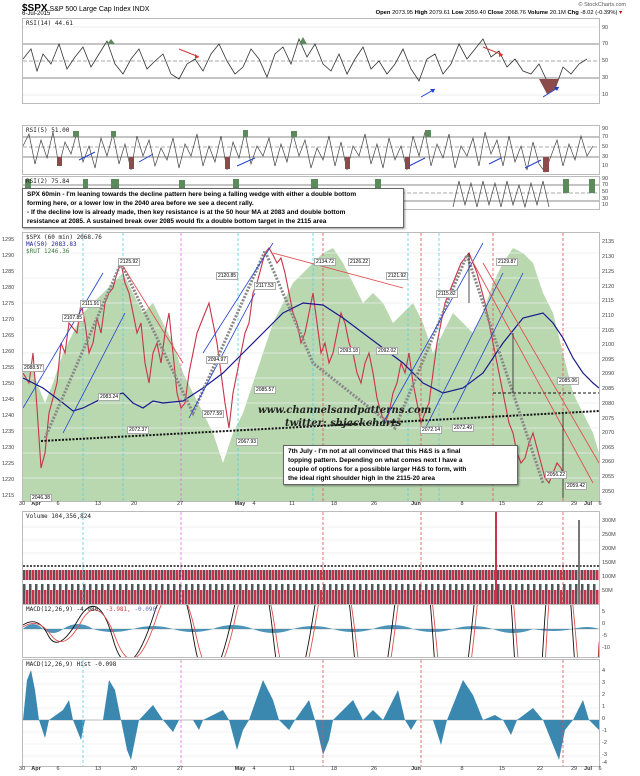 This screenshot has height=776, width=640. Describe the element at coordinates (515, 13) in the screenshot. I see `close-value: 2068.76` at that location.